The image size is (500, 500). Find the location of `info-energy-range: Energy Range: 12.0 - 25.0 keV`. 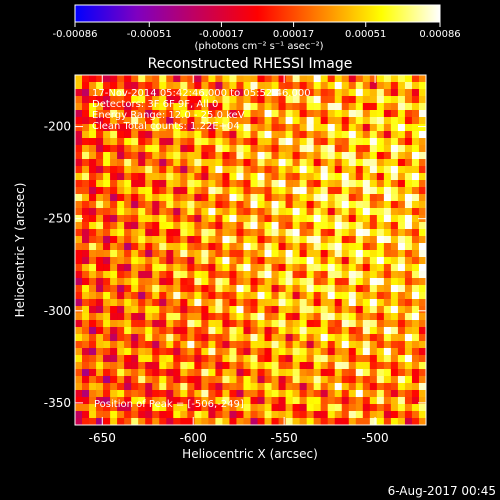

info-energy-range: Energy Range: 12.0 - 25.0 keV is located at coordinates (168, 115).